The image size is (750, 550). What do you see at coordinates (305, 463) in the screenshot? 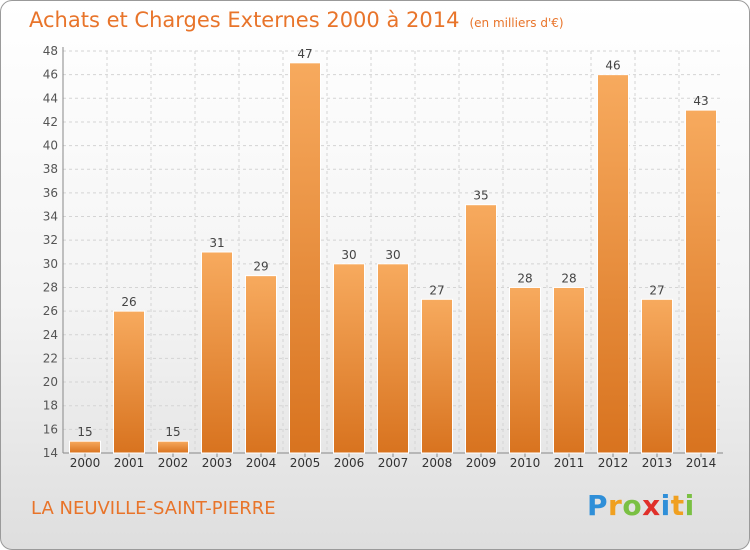
I see `x-tick-label: 2005` at bounding box center [305, 463].